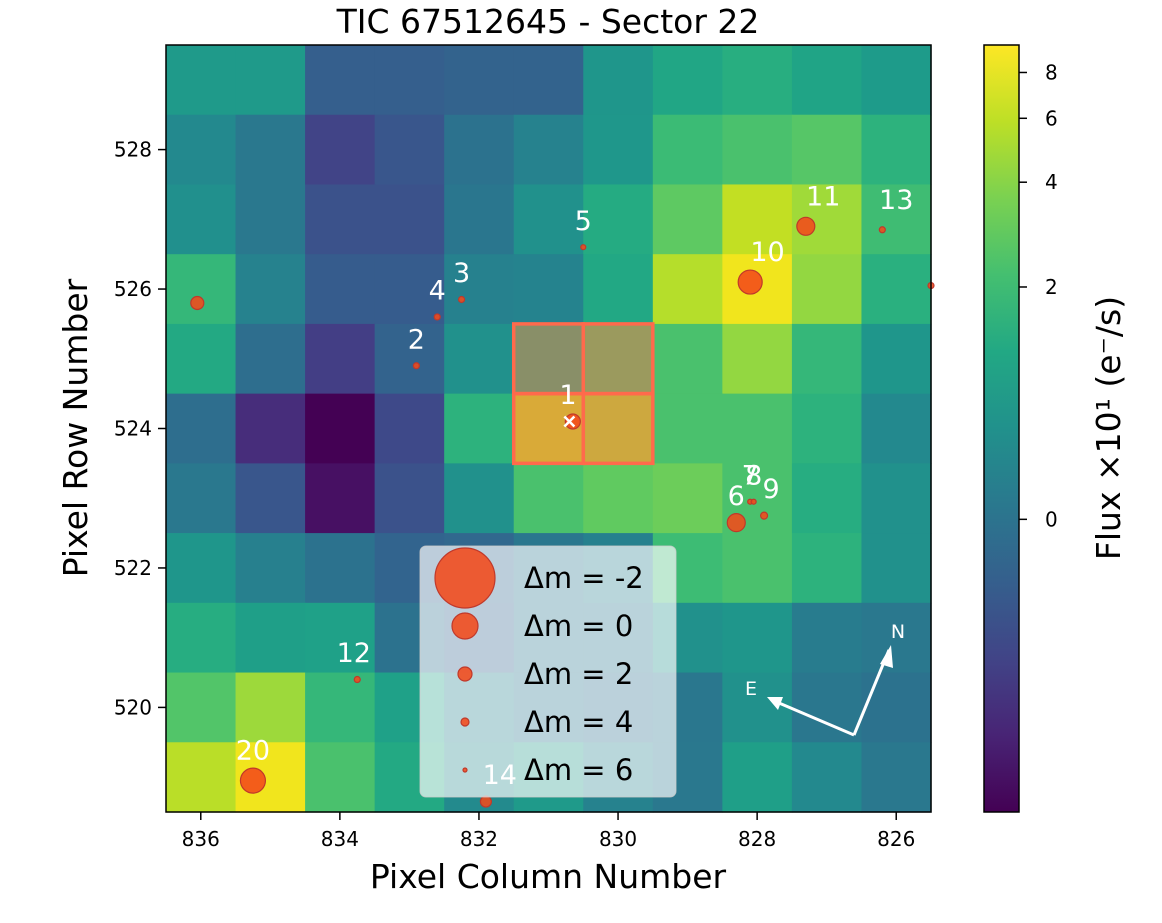  Describe the element at coordinates (753, 475) in the screenshot. I see `star-label: 8` at that location.